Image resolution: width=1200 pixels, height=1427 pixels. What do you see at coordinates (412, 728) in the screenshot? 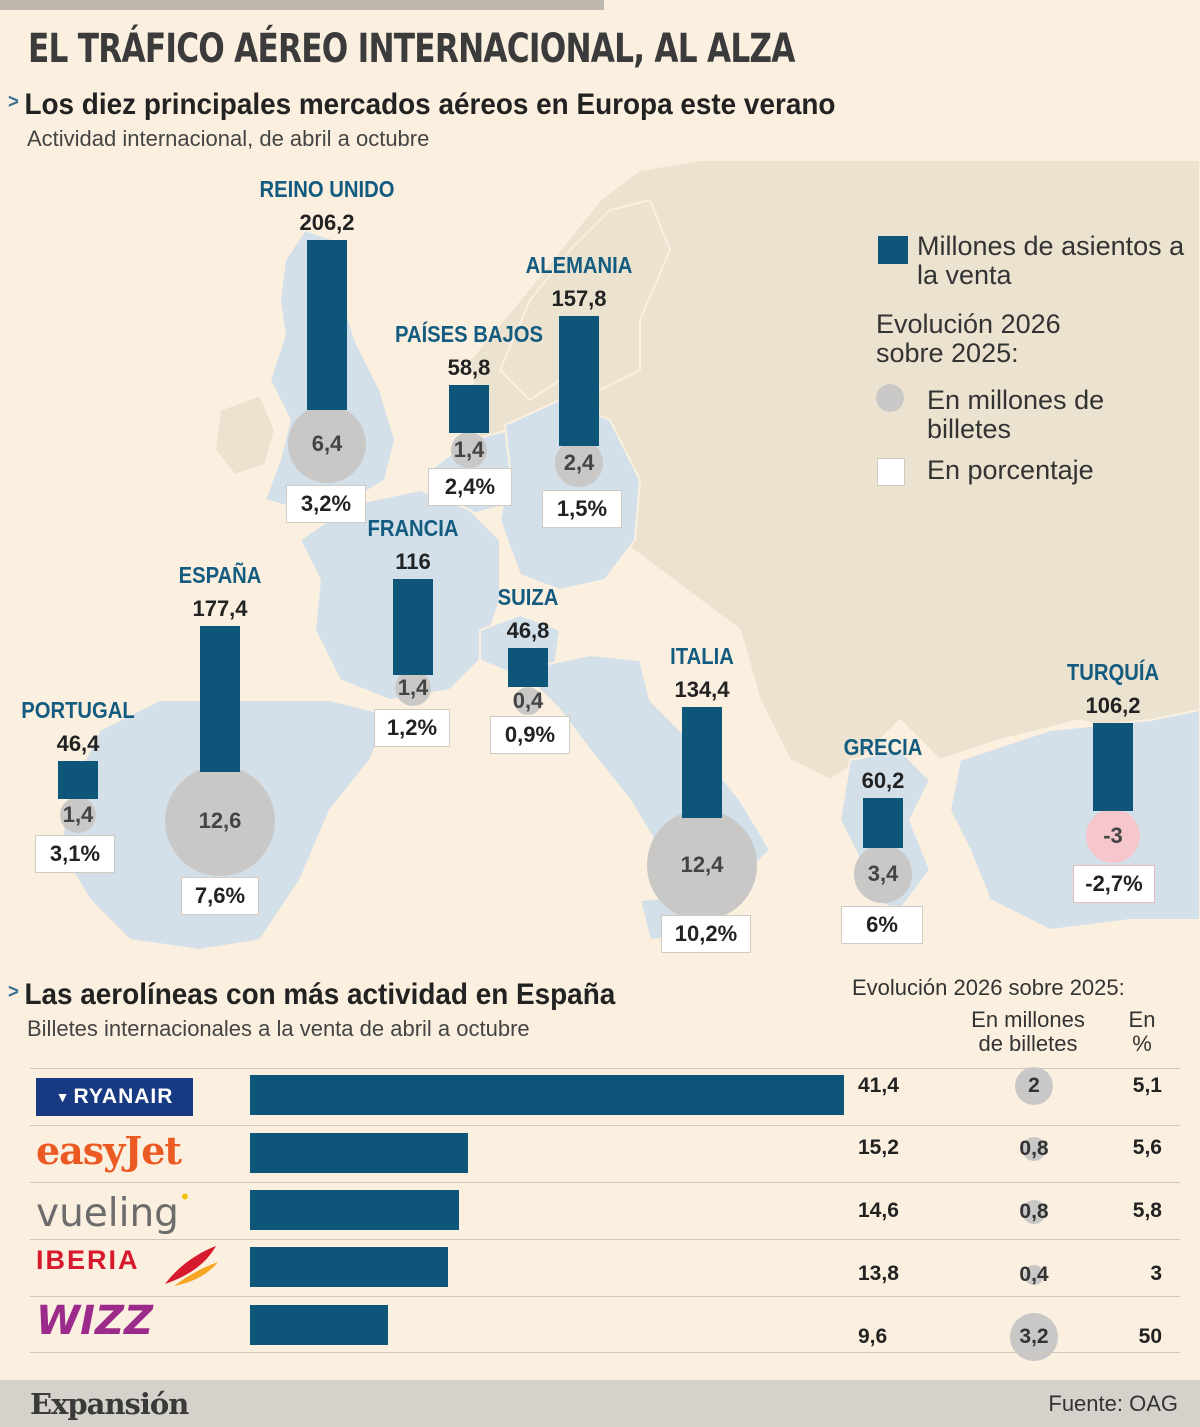
I see `percent-box-francia: 1,2%` at bounding box center [412, 728].